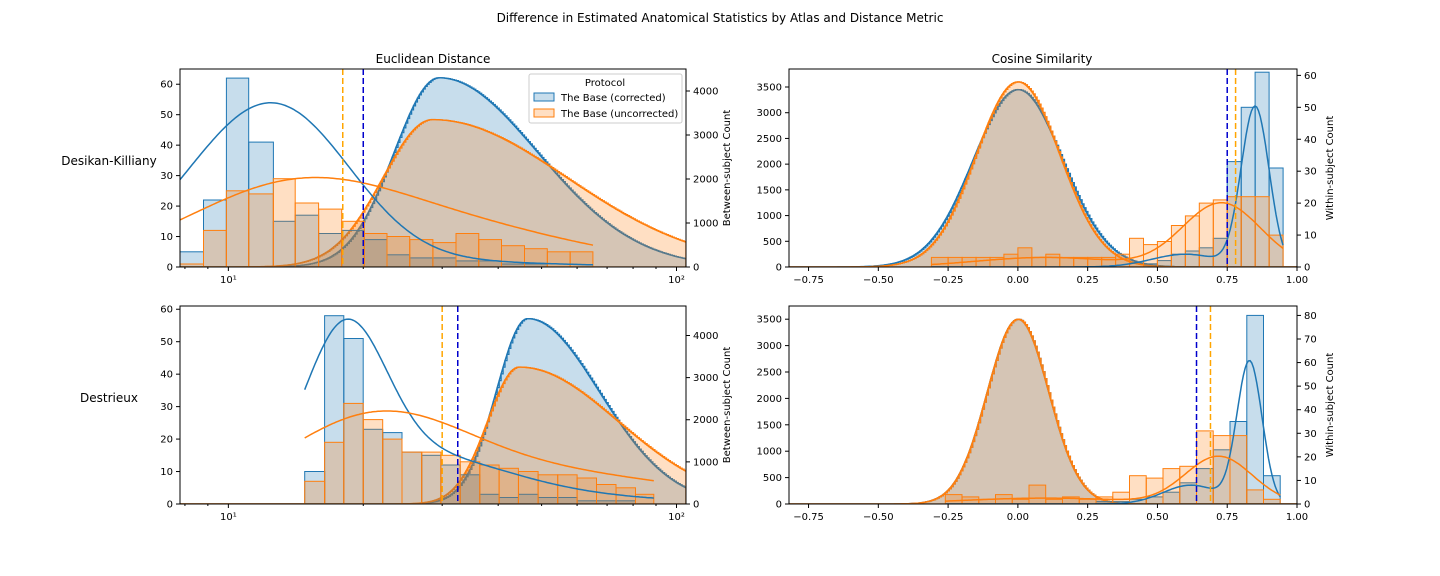  What do you see at coordinates (1297, 280) in the screenshot?
I see `x-tick-label: 1.00` at bounding box center [1297, 280].